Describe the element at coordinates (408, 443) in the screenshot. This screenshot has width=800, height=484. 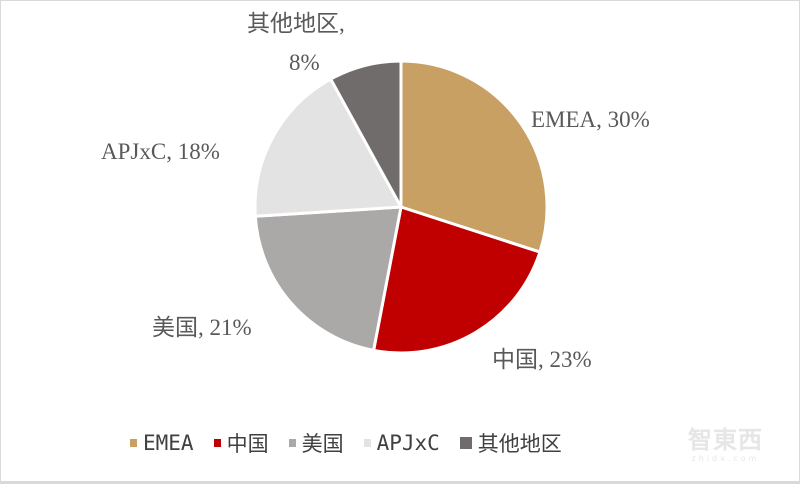
I see `legend-label: APJxC` at that location.